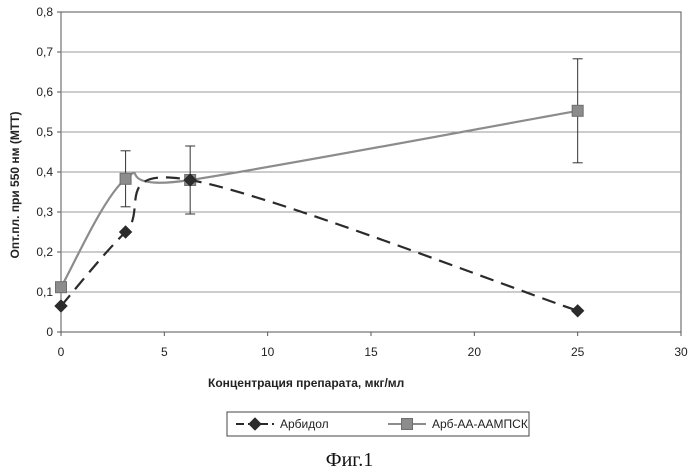 The height and width of the screenshot is (475, 699). I want to click on legend-swatch-marker, so click(407, 424).